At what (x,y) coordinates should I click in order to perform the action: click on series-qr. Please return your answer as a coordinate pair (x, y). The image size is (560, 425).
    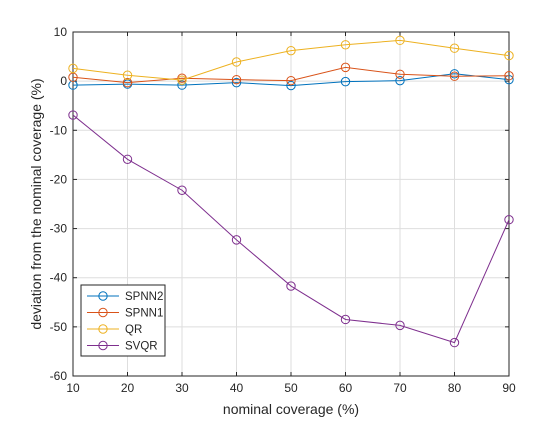
    Looking at the image, I should click on (291, 60).